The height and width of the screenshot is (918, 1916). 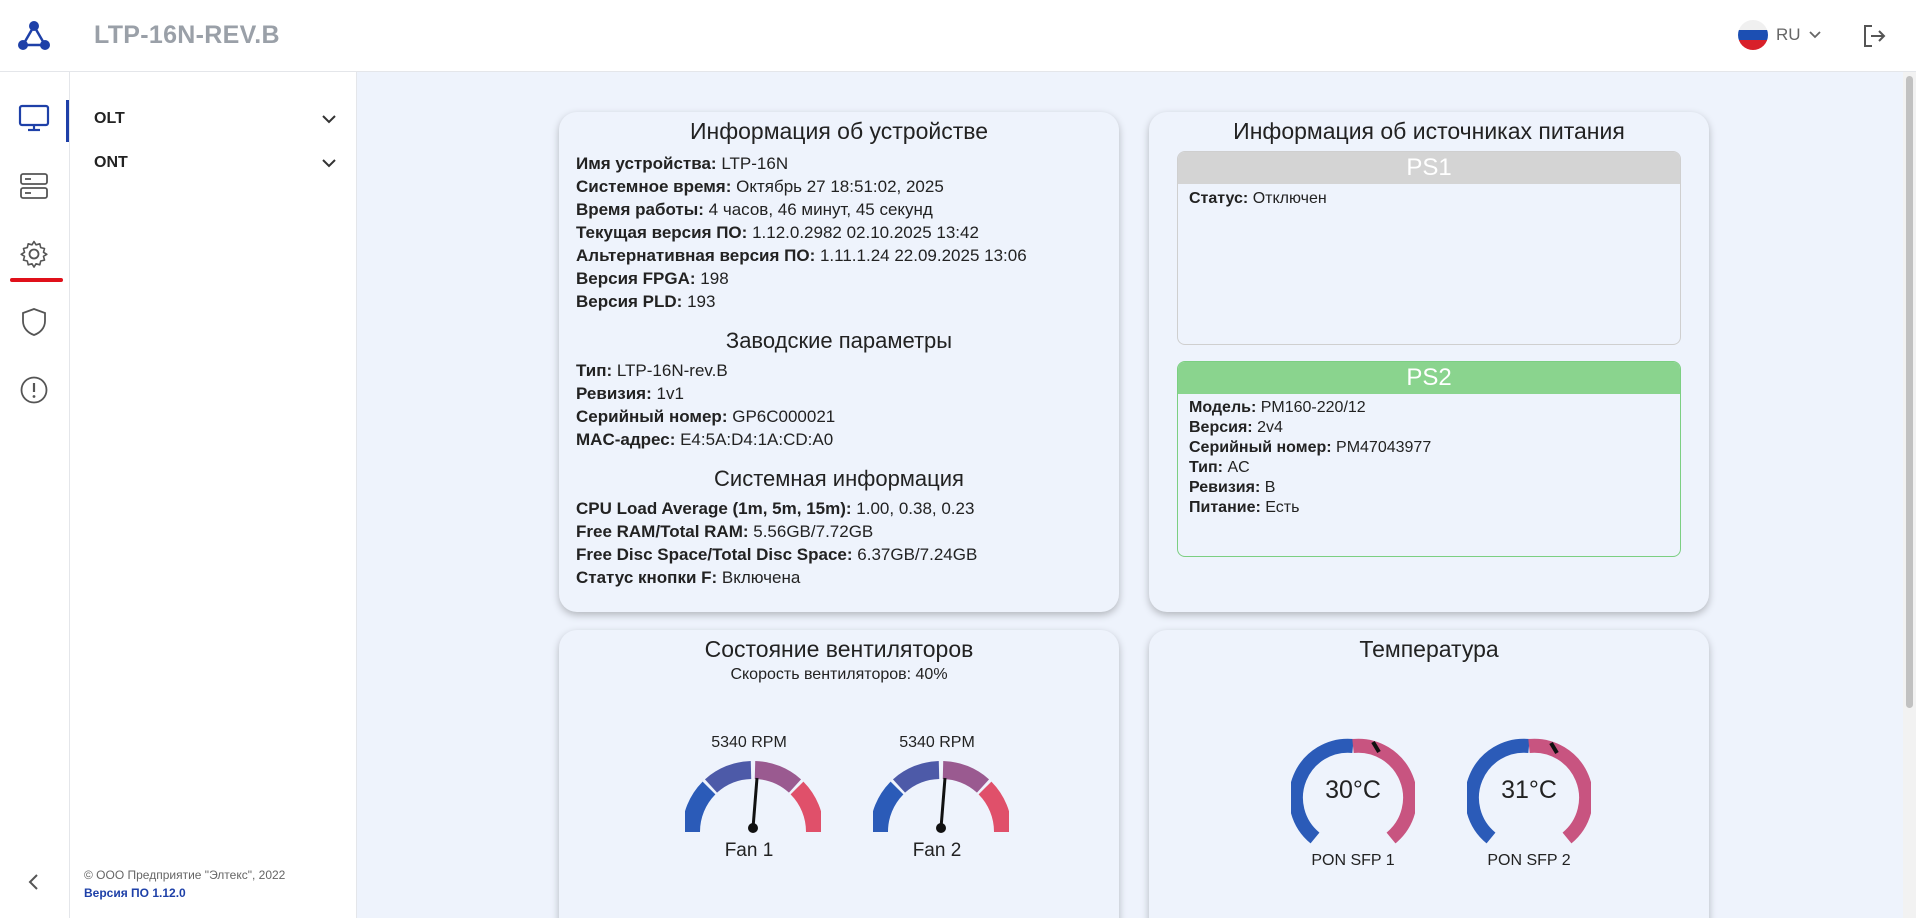 I want to click on device-info-title: Информация об устройстве, so click(x=839, y=131).